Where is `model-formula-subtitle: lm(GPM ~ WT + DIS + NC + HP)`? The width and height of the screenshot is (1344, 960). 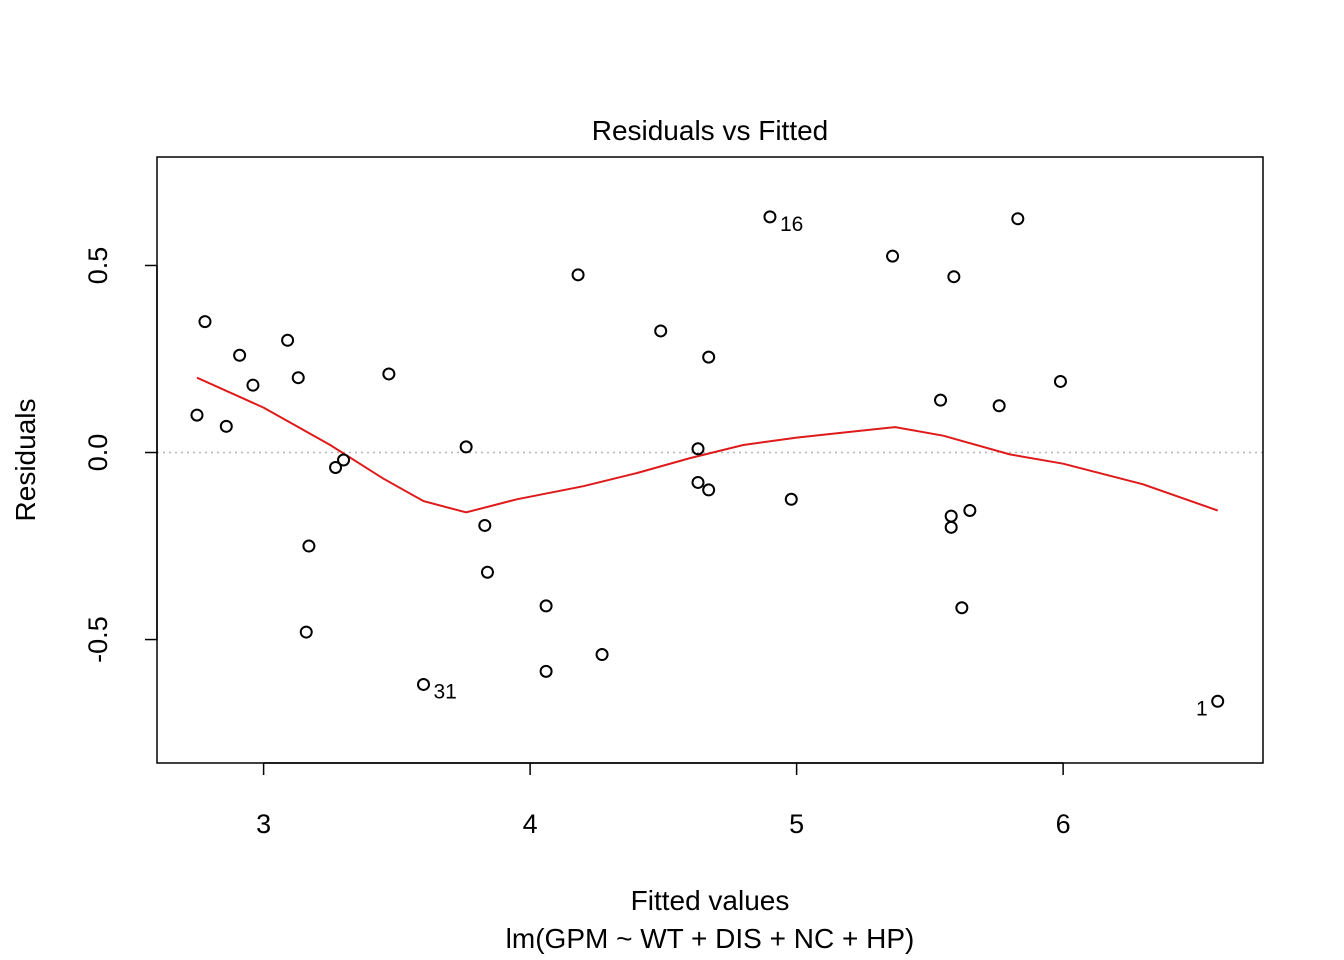 model-formula-subtitle: lm(GPM ~ WT + DIS + NC + HP) is located at coordinates (710, 938).